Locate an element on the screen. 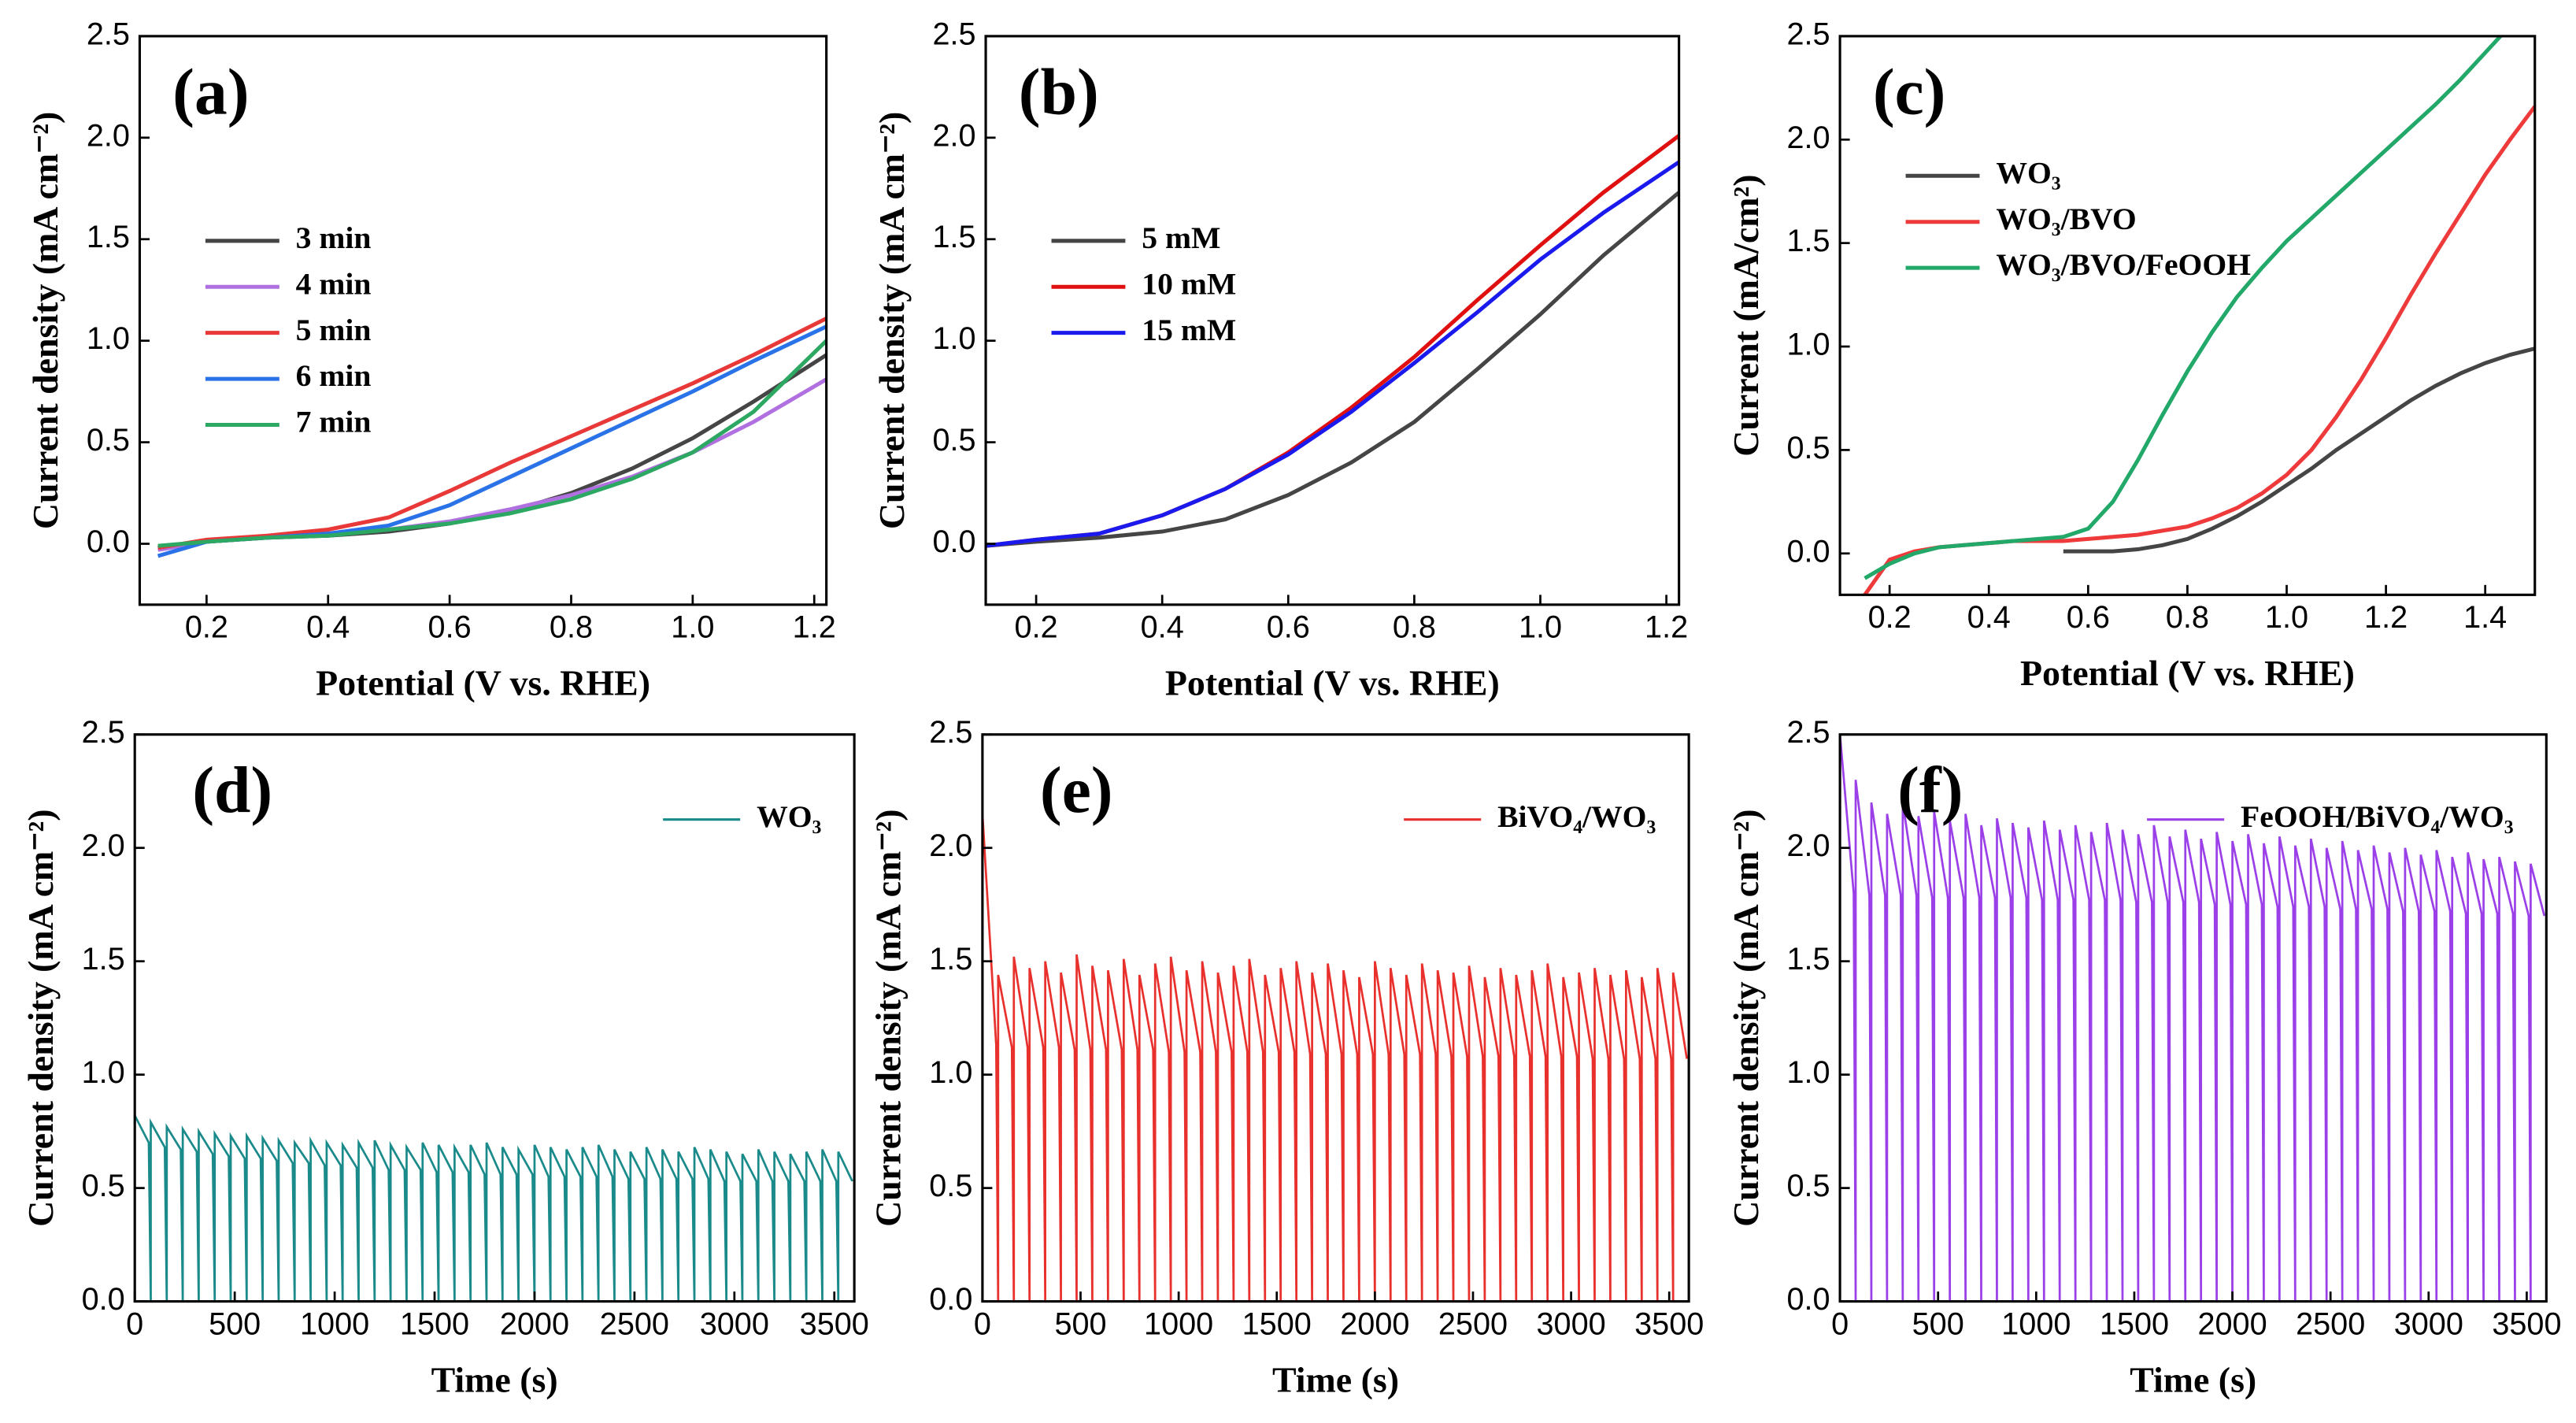  legend-label: 15 mM is located at coordinates (1189, 330).